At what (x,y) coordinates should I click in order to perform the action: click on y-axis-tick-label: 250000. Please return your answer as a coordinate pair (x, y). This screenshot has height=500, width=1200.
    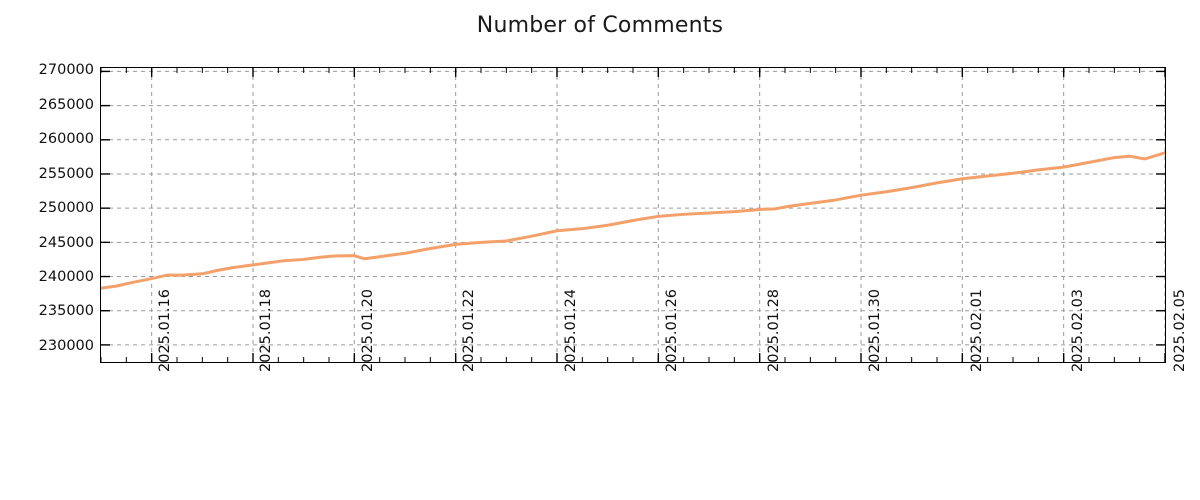
    Looking at the image, I should click on (66, 208).